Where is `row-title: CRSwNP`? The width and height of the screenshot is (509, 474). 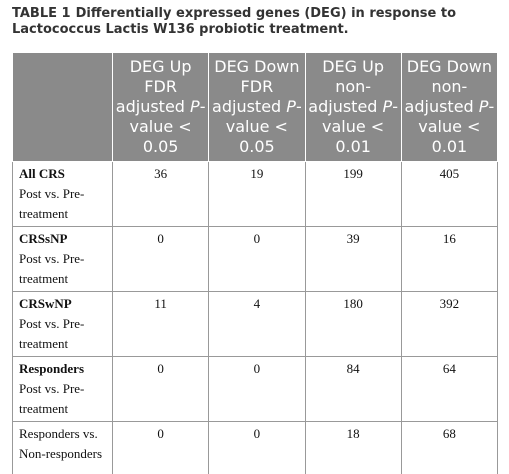 row-title: CRSwNP is located at coordinates (45, 303).